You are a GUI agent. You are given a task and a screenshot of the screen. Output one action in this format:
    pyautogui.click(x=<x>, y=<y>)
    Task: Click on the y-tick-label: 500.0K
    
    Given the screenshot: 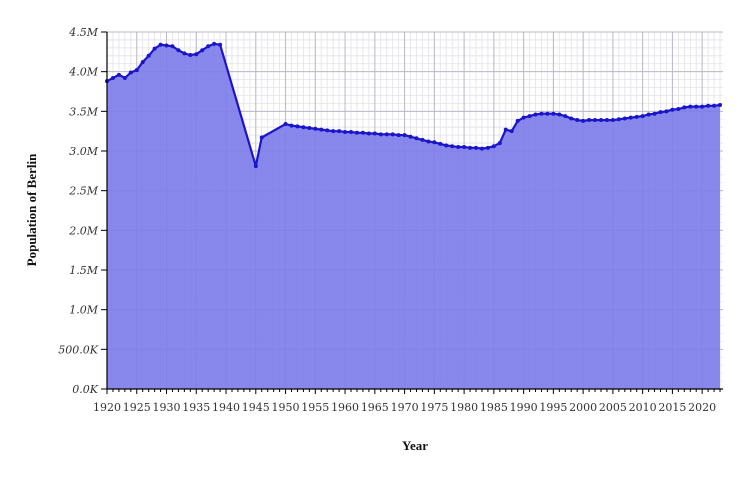 What is the action you would take?
    pyautogui.click(x=78, y=349)
    